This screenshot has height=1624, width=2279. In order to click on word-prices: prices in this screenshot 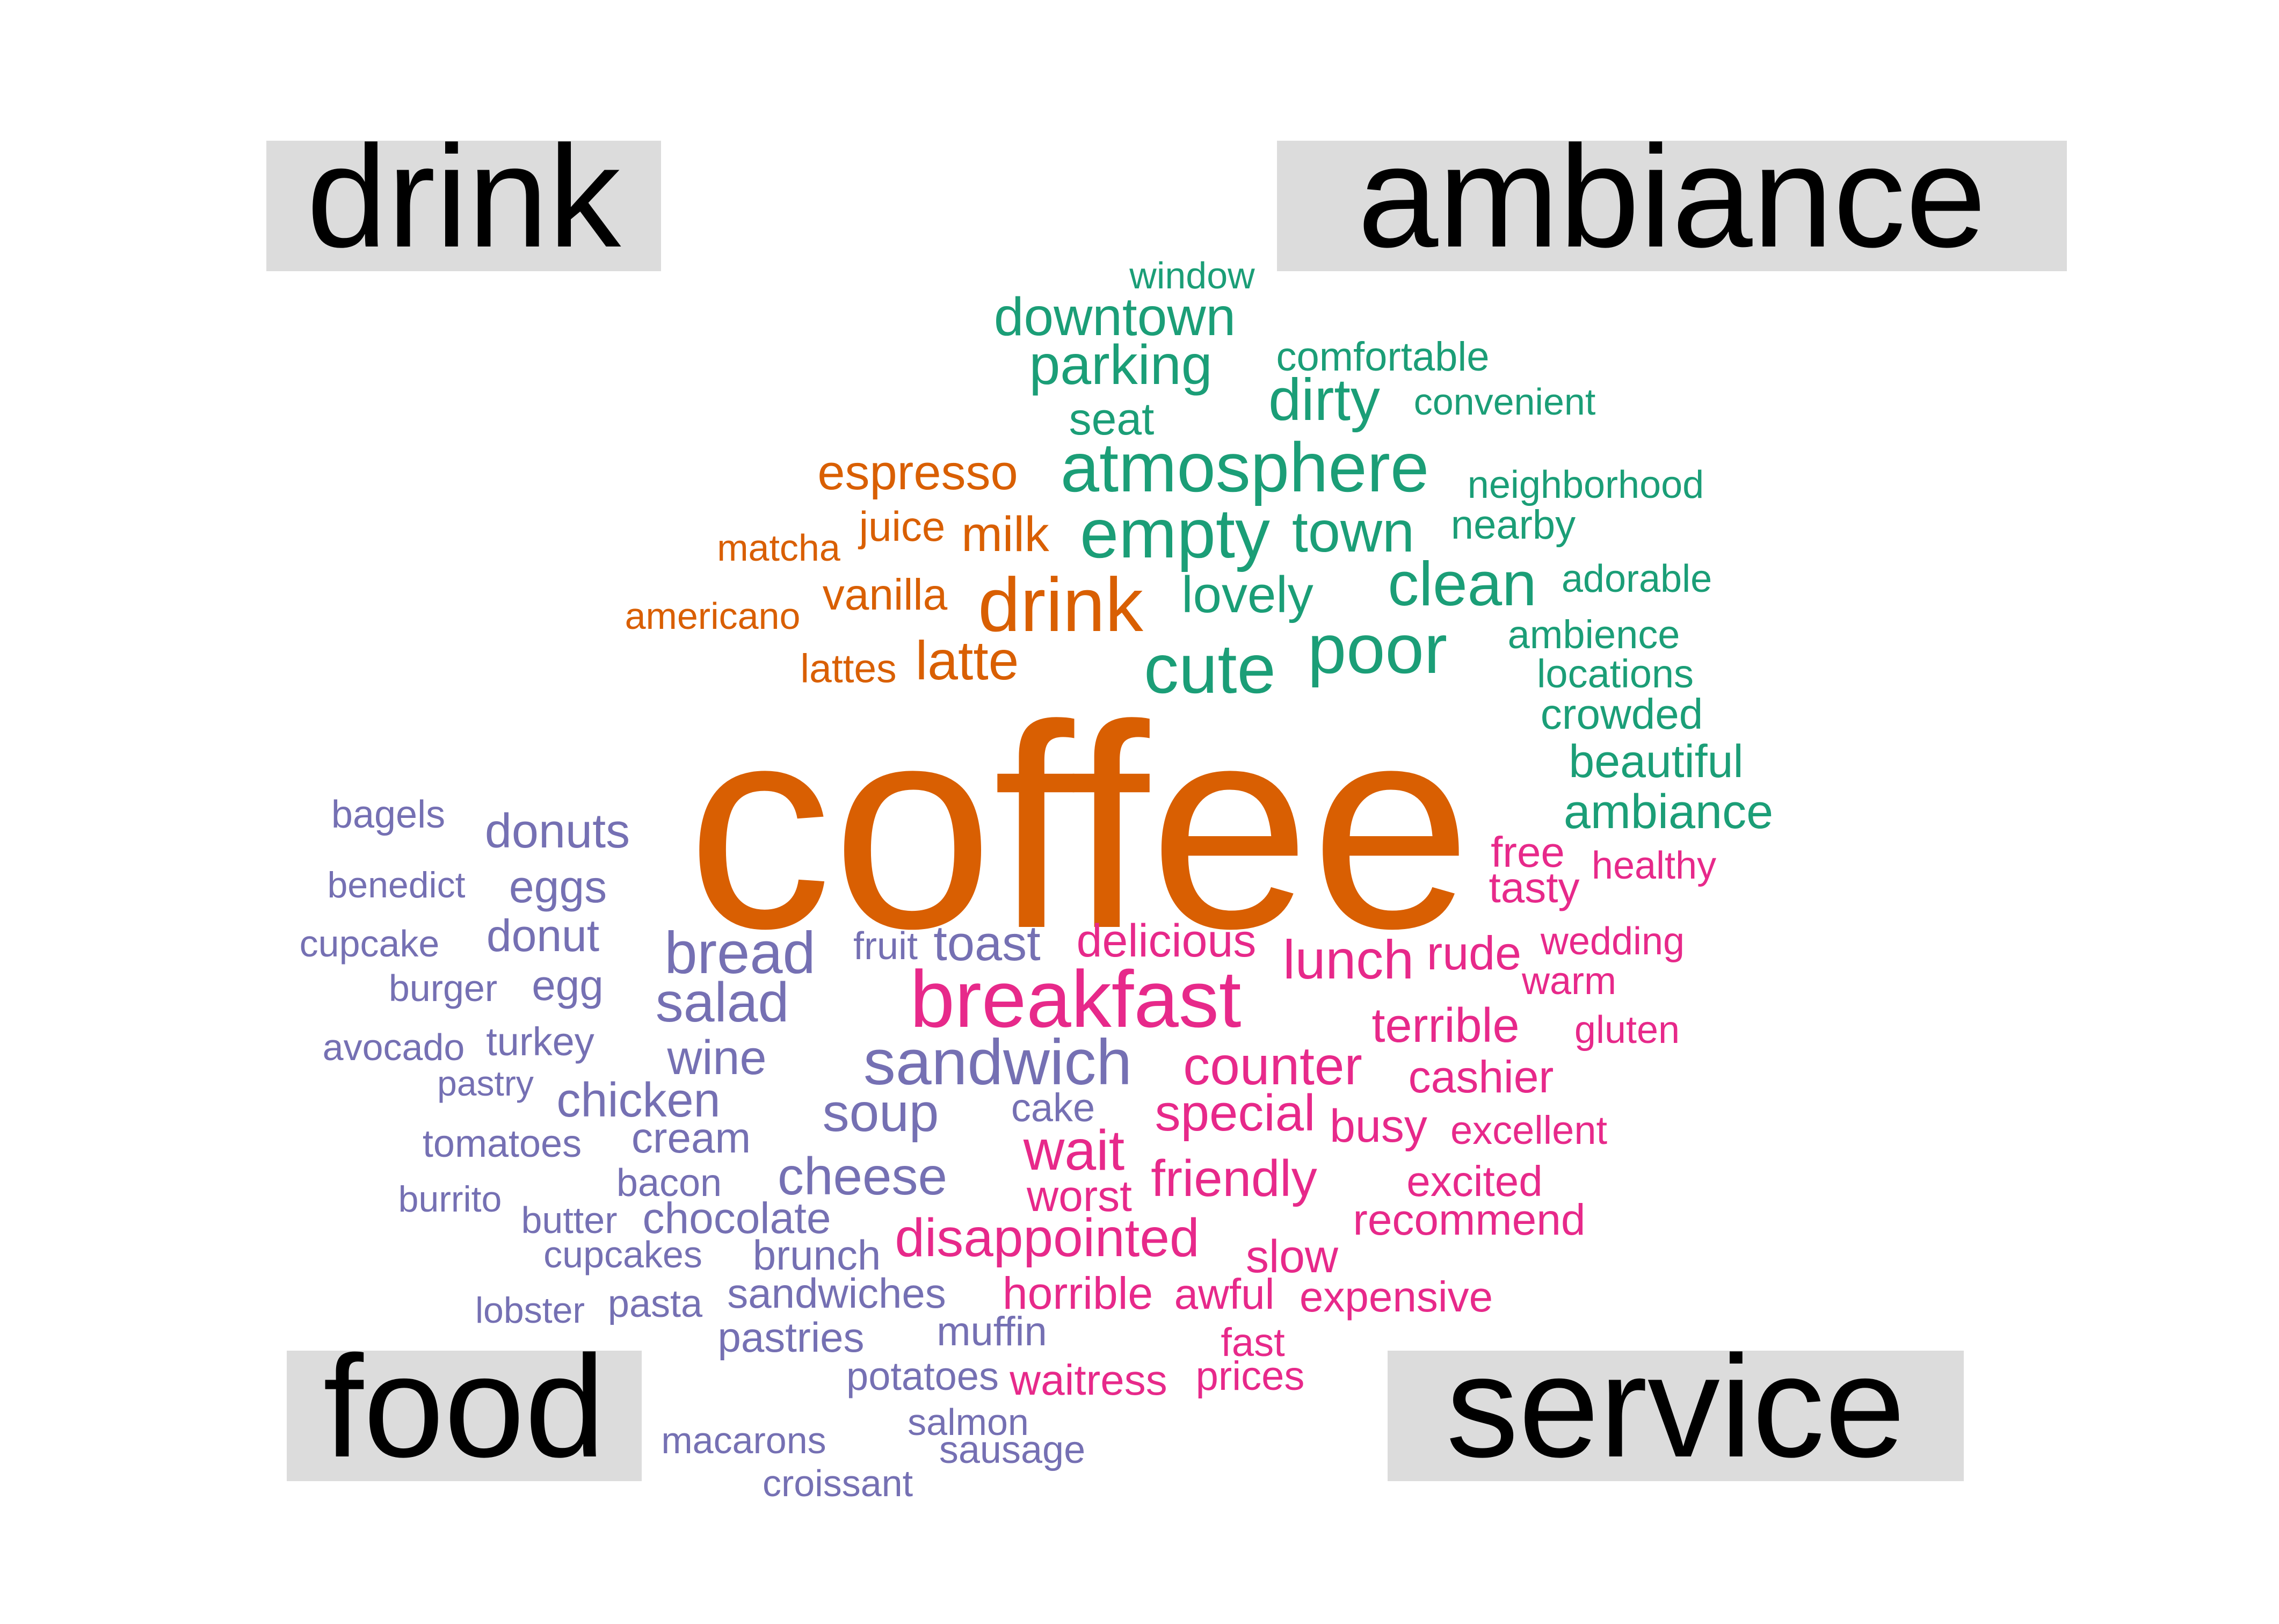, I will do `click(1250, 1376)`.